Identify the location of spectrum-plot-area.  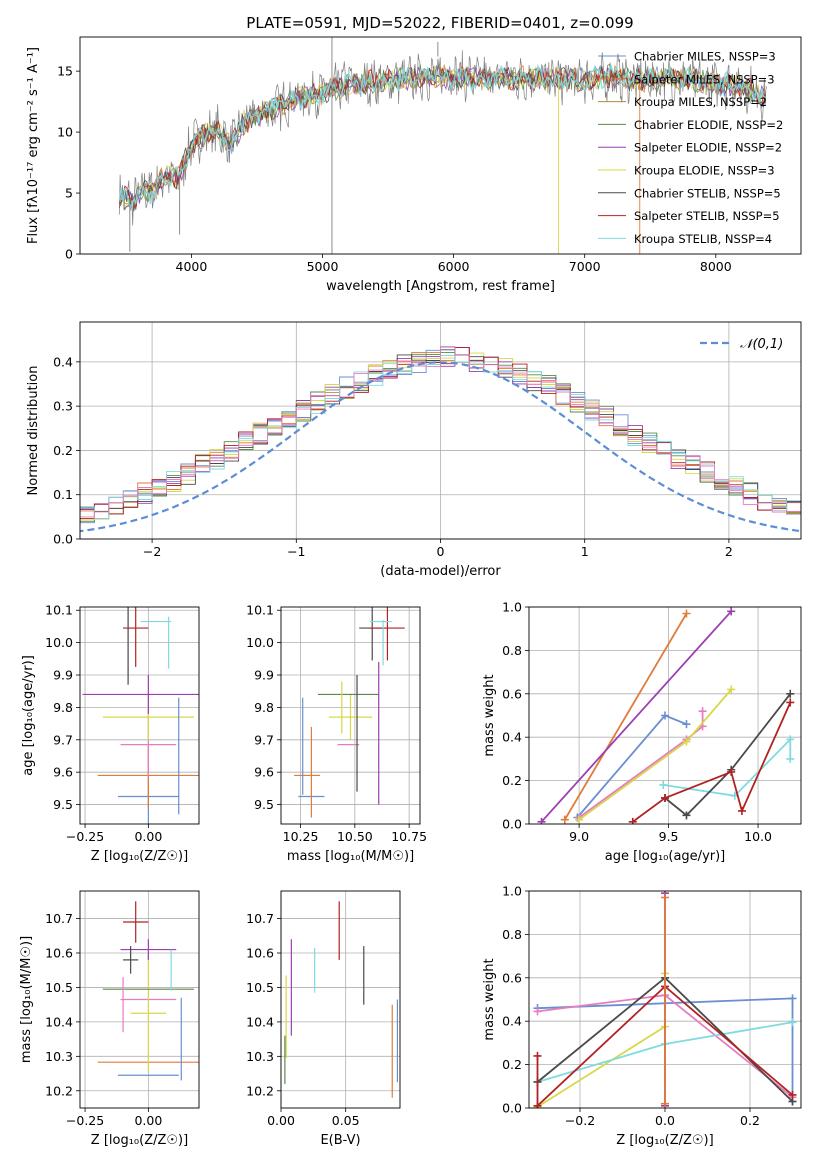
(443, 145).